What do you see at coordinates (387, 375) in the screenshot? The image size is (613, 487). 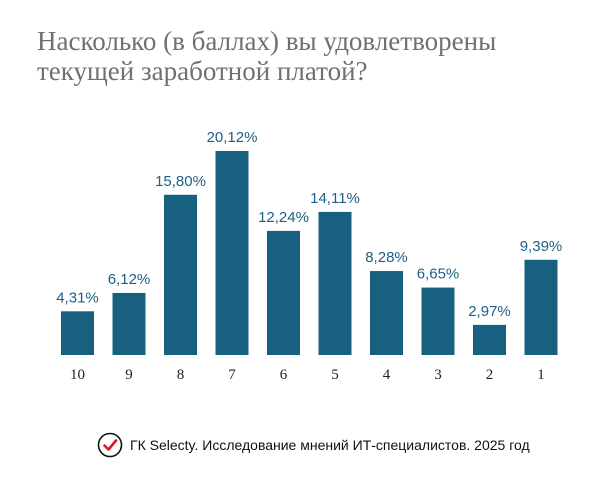 I see `x-tick-4: 4` at bounding box center [387, 375].